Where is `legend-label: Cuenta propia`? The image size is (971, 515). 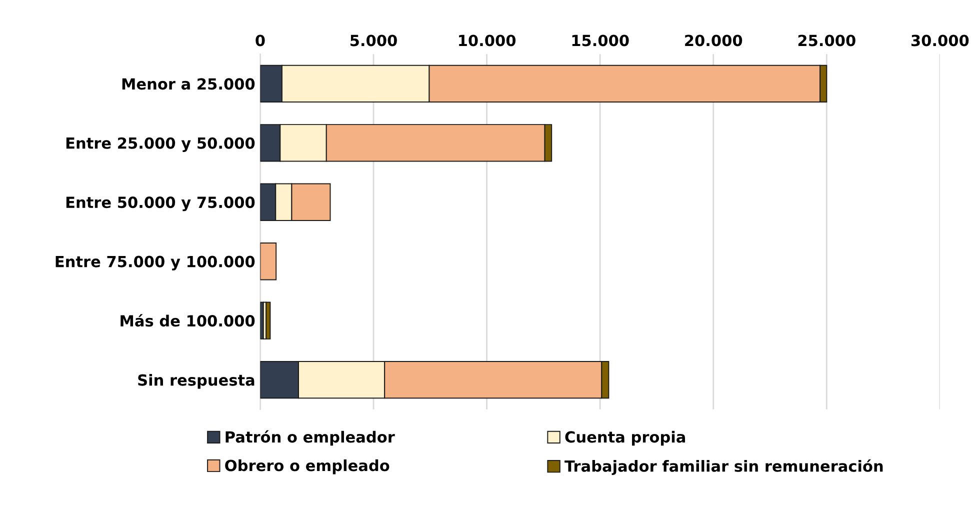 legend-label: Cuenta propia is located at coordinates (625, 438).